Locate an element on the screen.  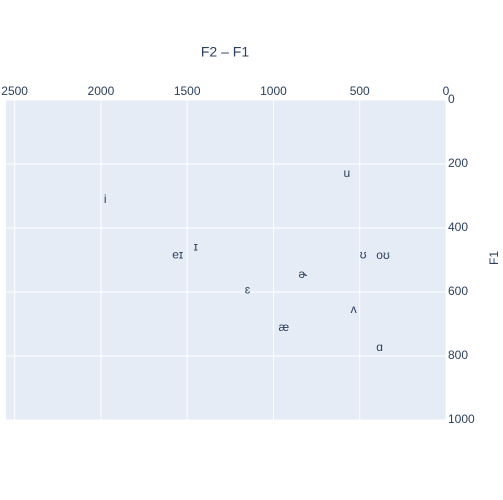
point-label: i is located at coordinates (105, 199).